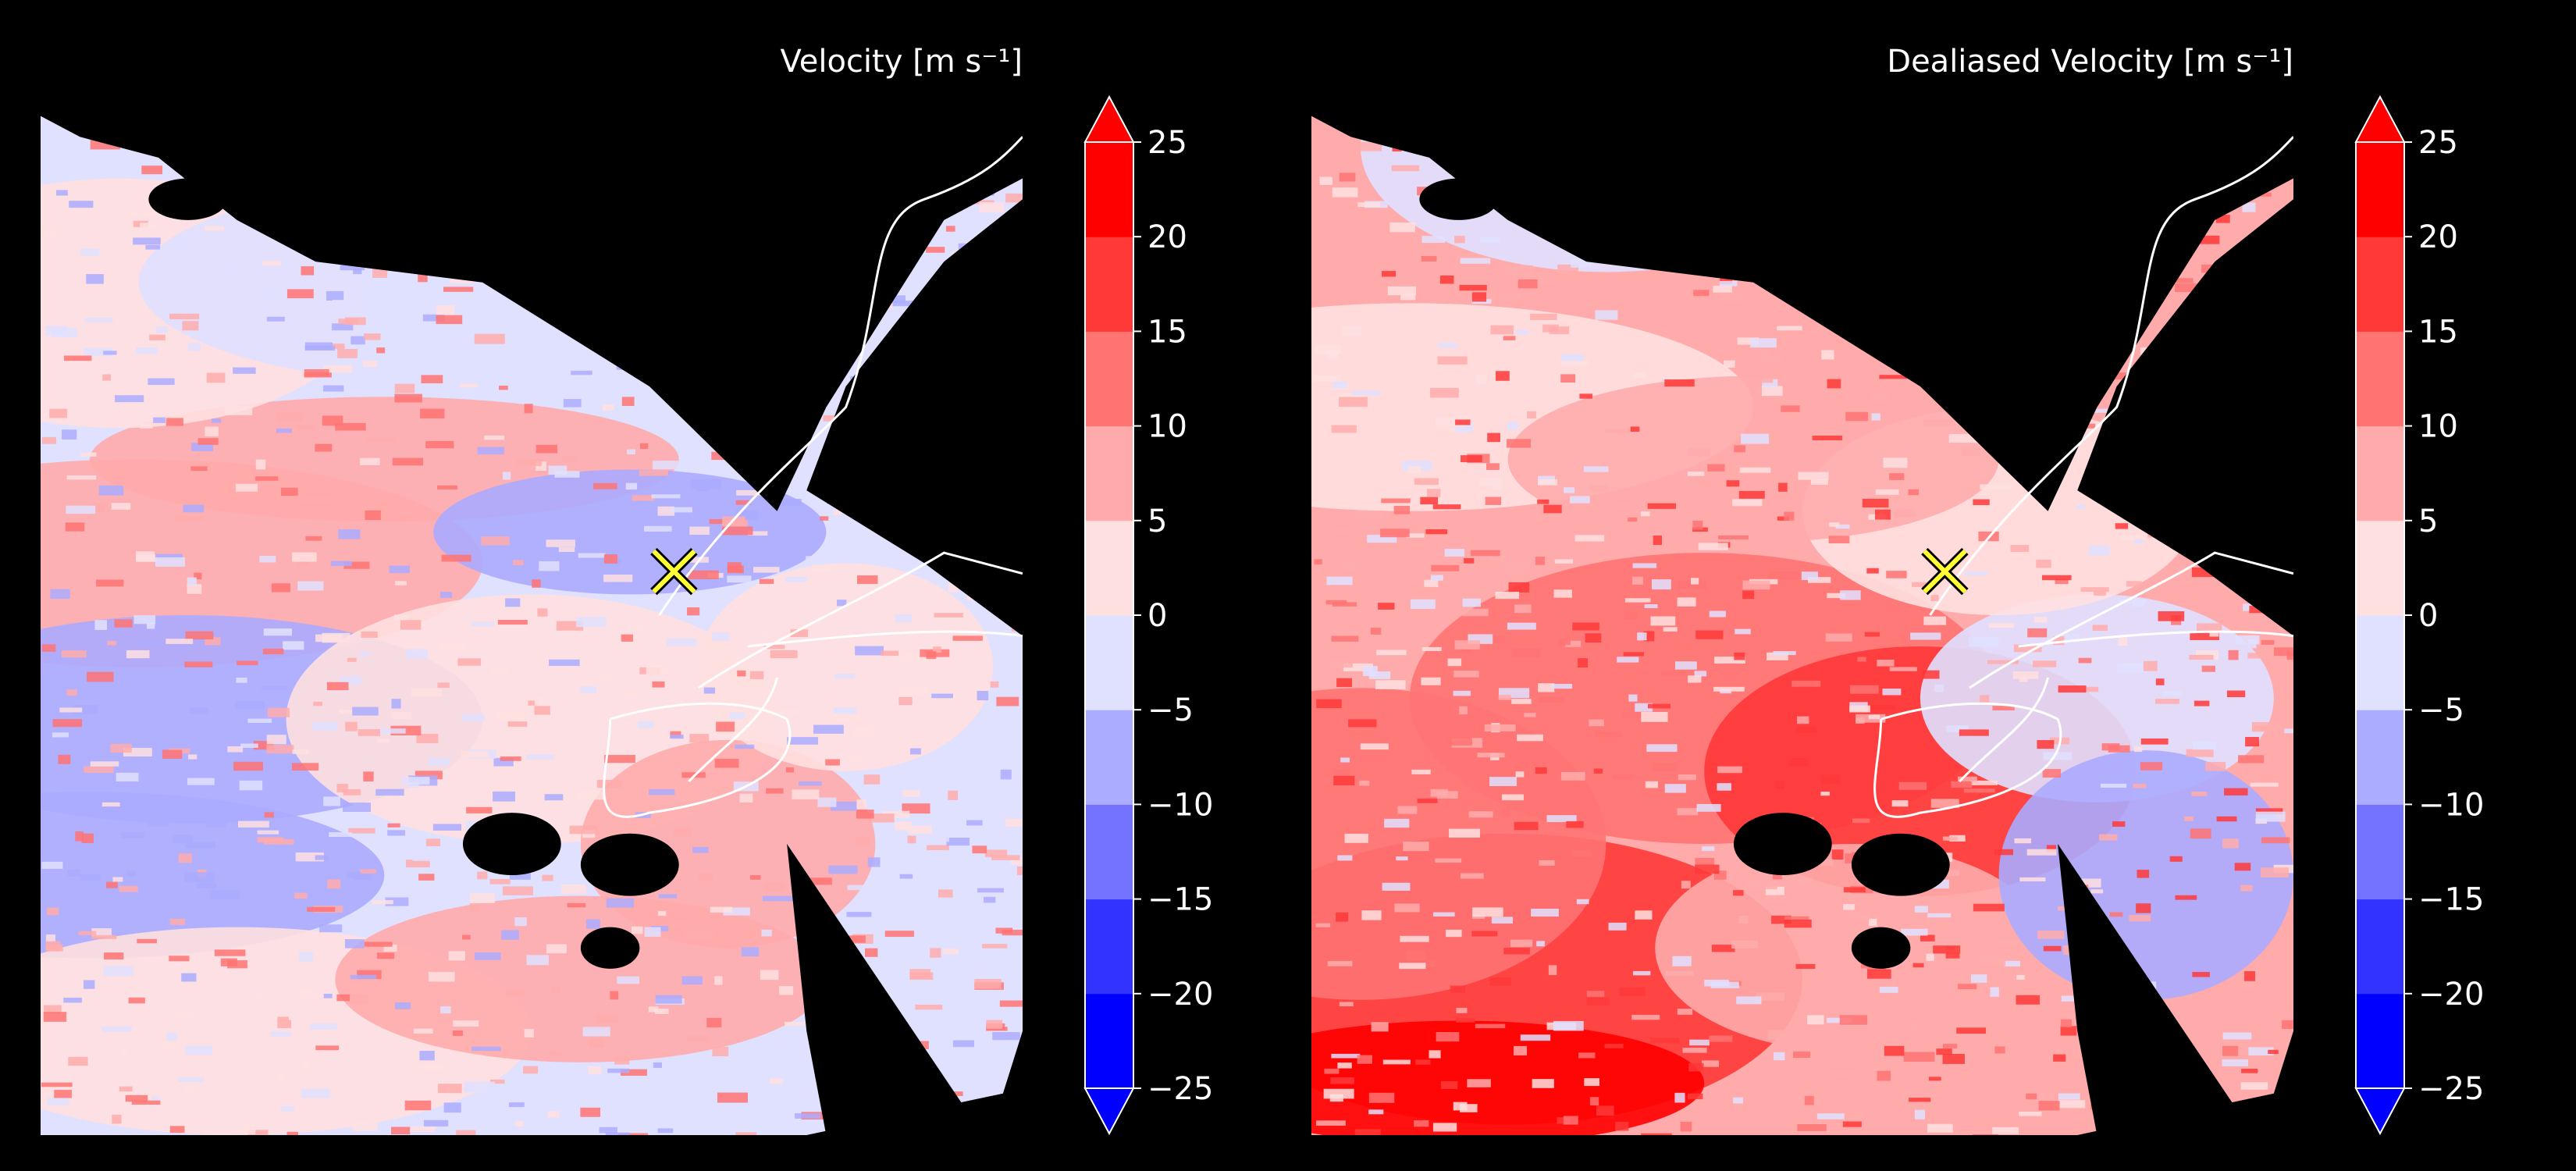 This screenshot has width=2576, height=1171. I want to click on velocity-patch, so click(1753, 459).